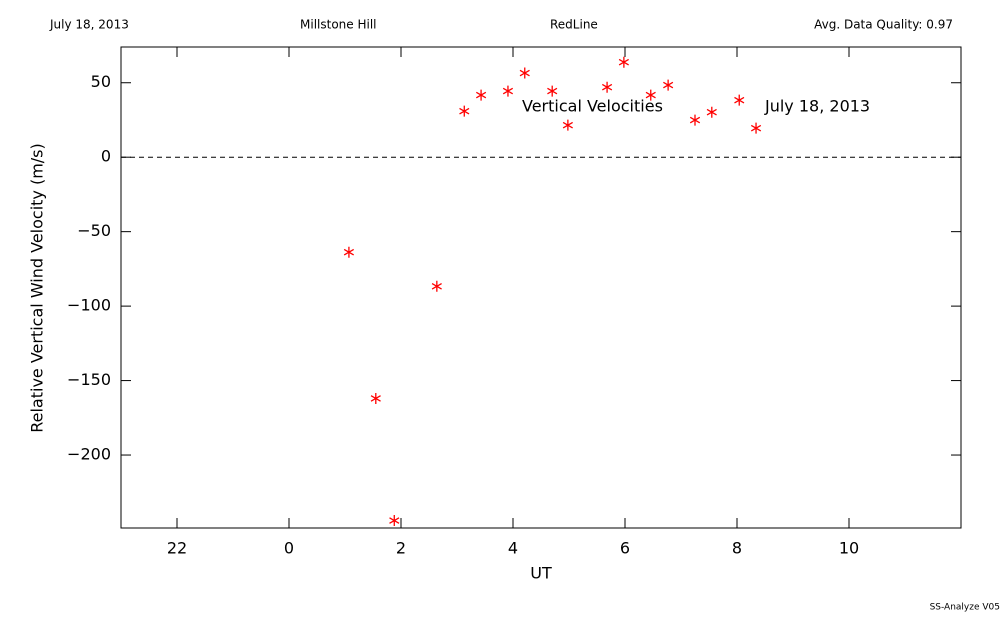 The image size is (1000, 625). I want to click on header-quality: Avg. Data Quality: 0.97, so click(883, 25).